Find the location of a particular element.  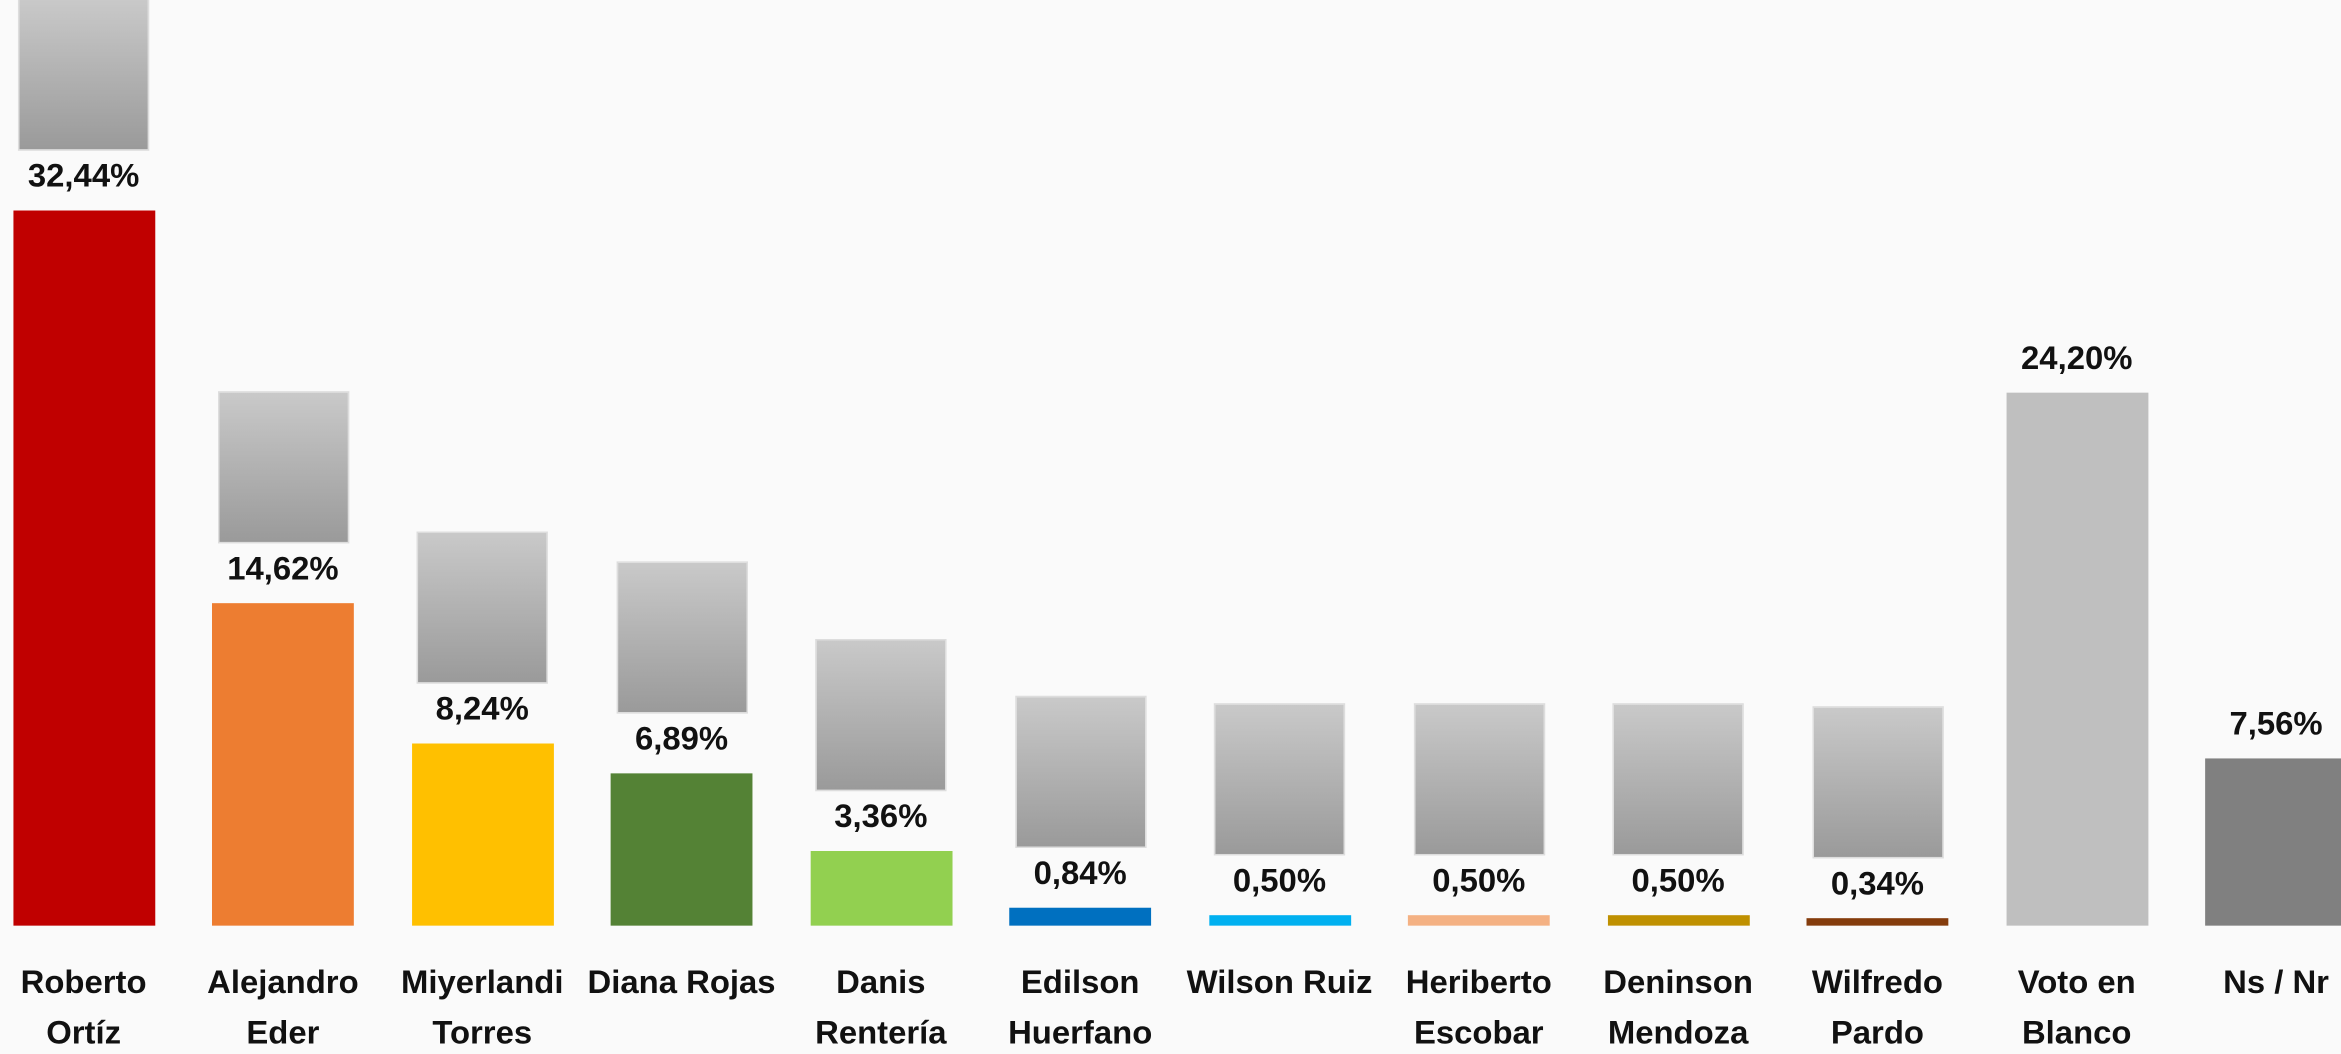

value-label: 8,24% is located at coordinates (482, 709).